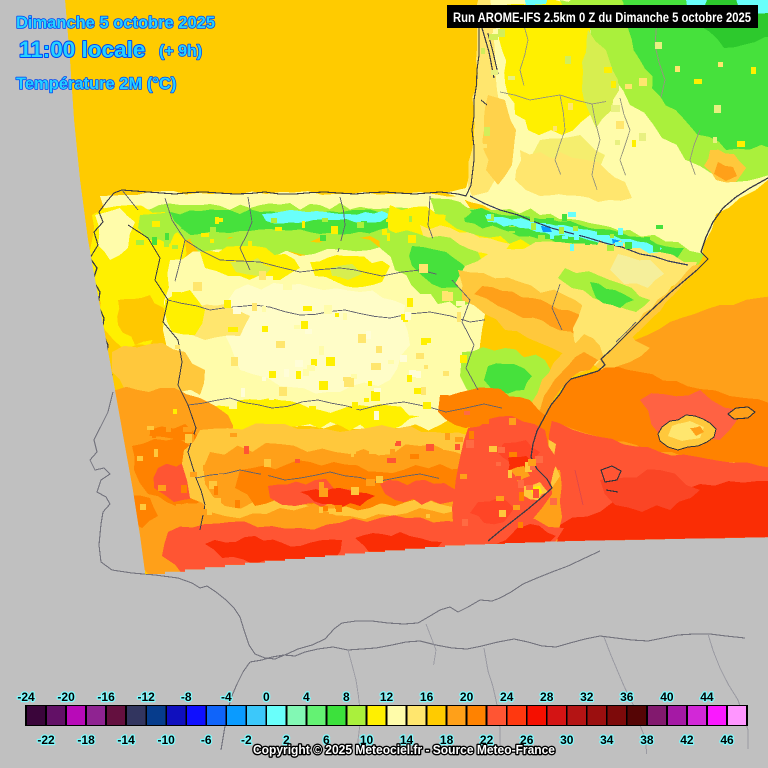 This screenshot has width=768, height=768. I want to click on svg-text: 10, so click(367, 740).